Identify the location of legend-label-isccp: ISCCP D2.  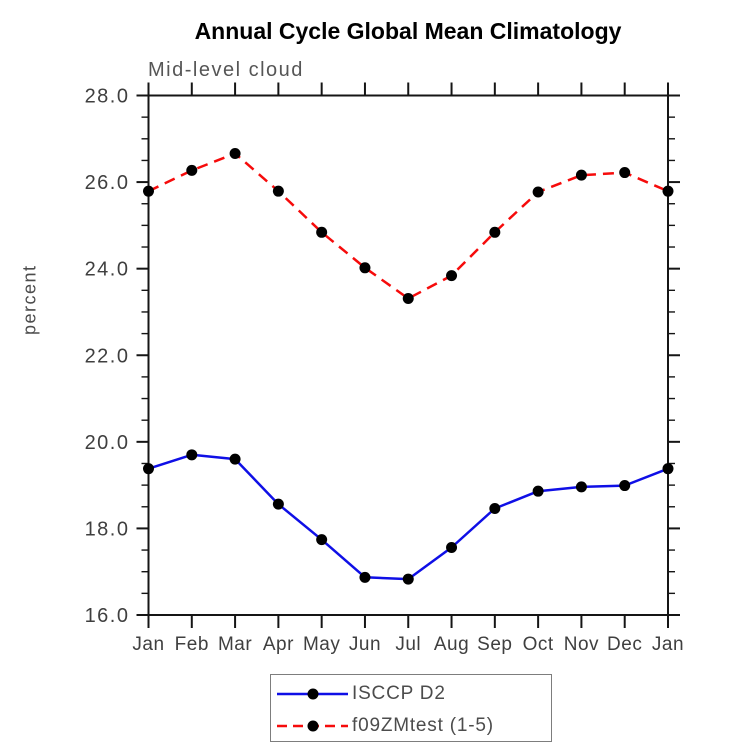
(399, 693).